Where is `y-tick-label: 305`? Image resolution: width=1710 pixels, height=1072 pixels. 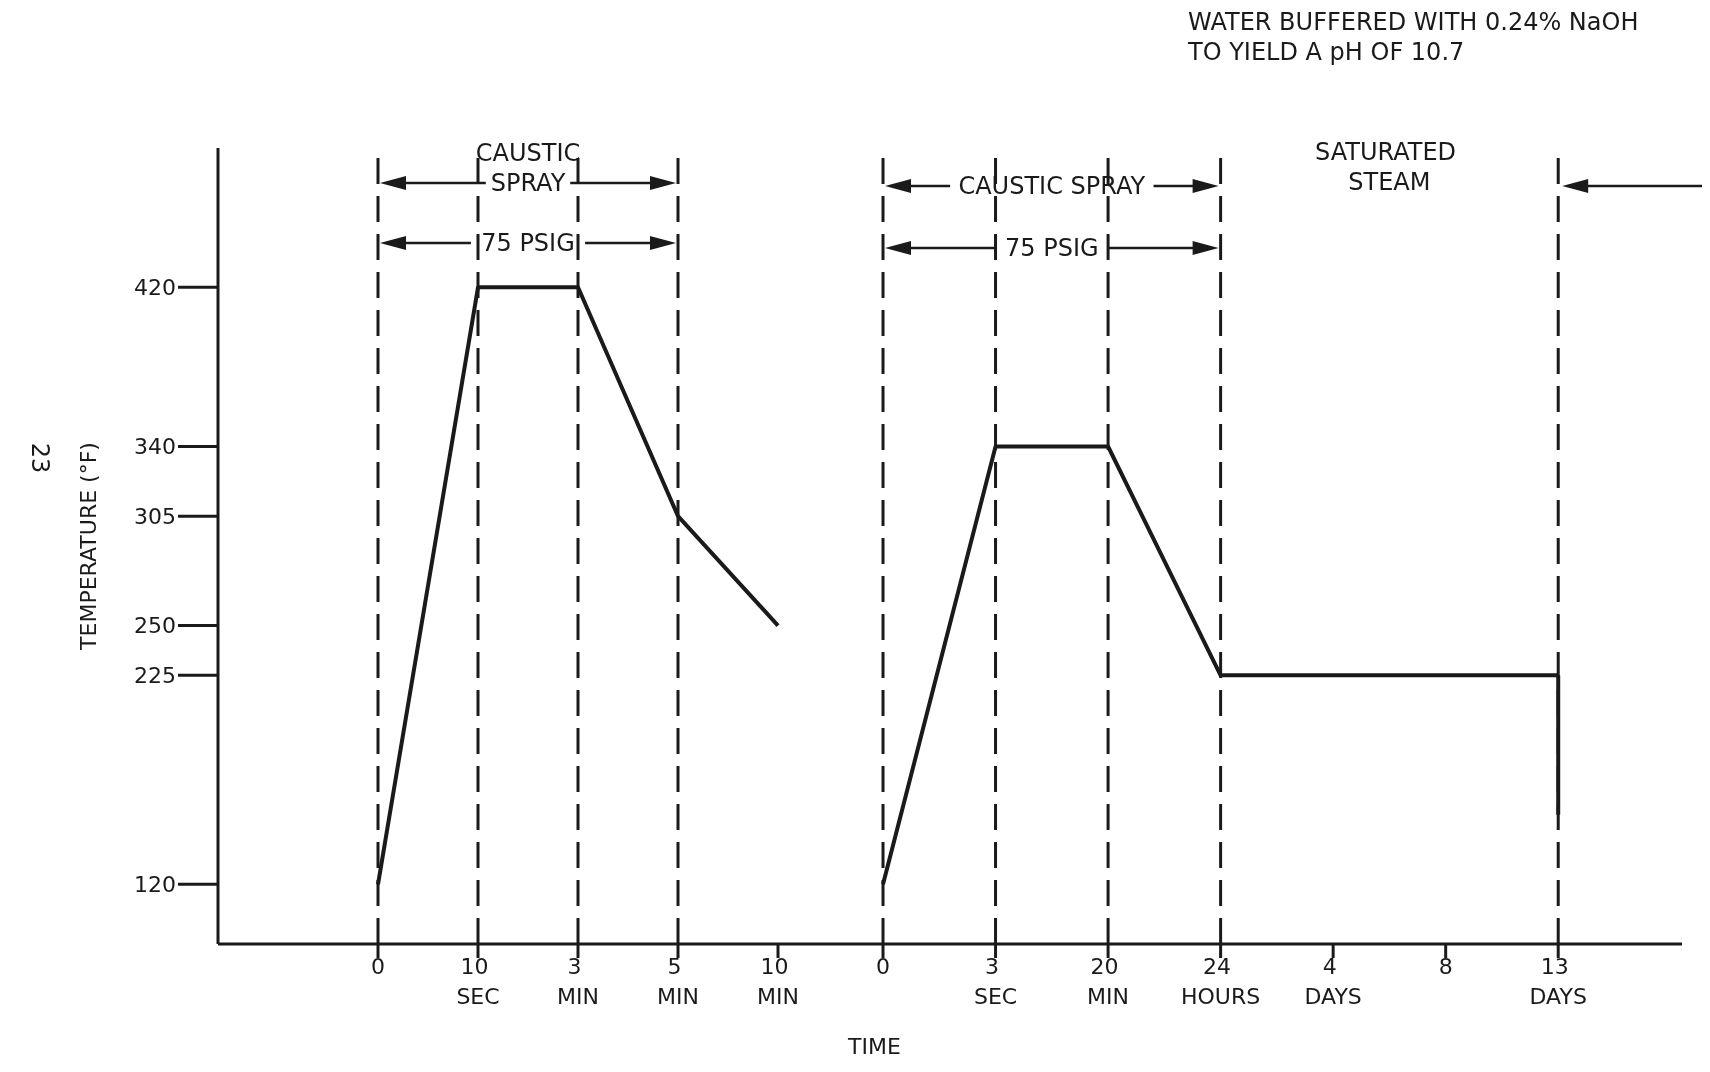
y-tick-label: 305 is located at coordinates (155, 516).